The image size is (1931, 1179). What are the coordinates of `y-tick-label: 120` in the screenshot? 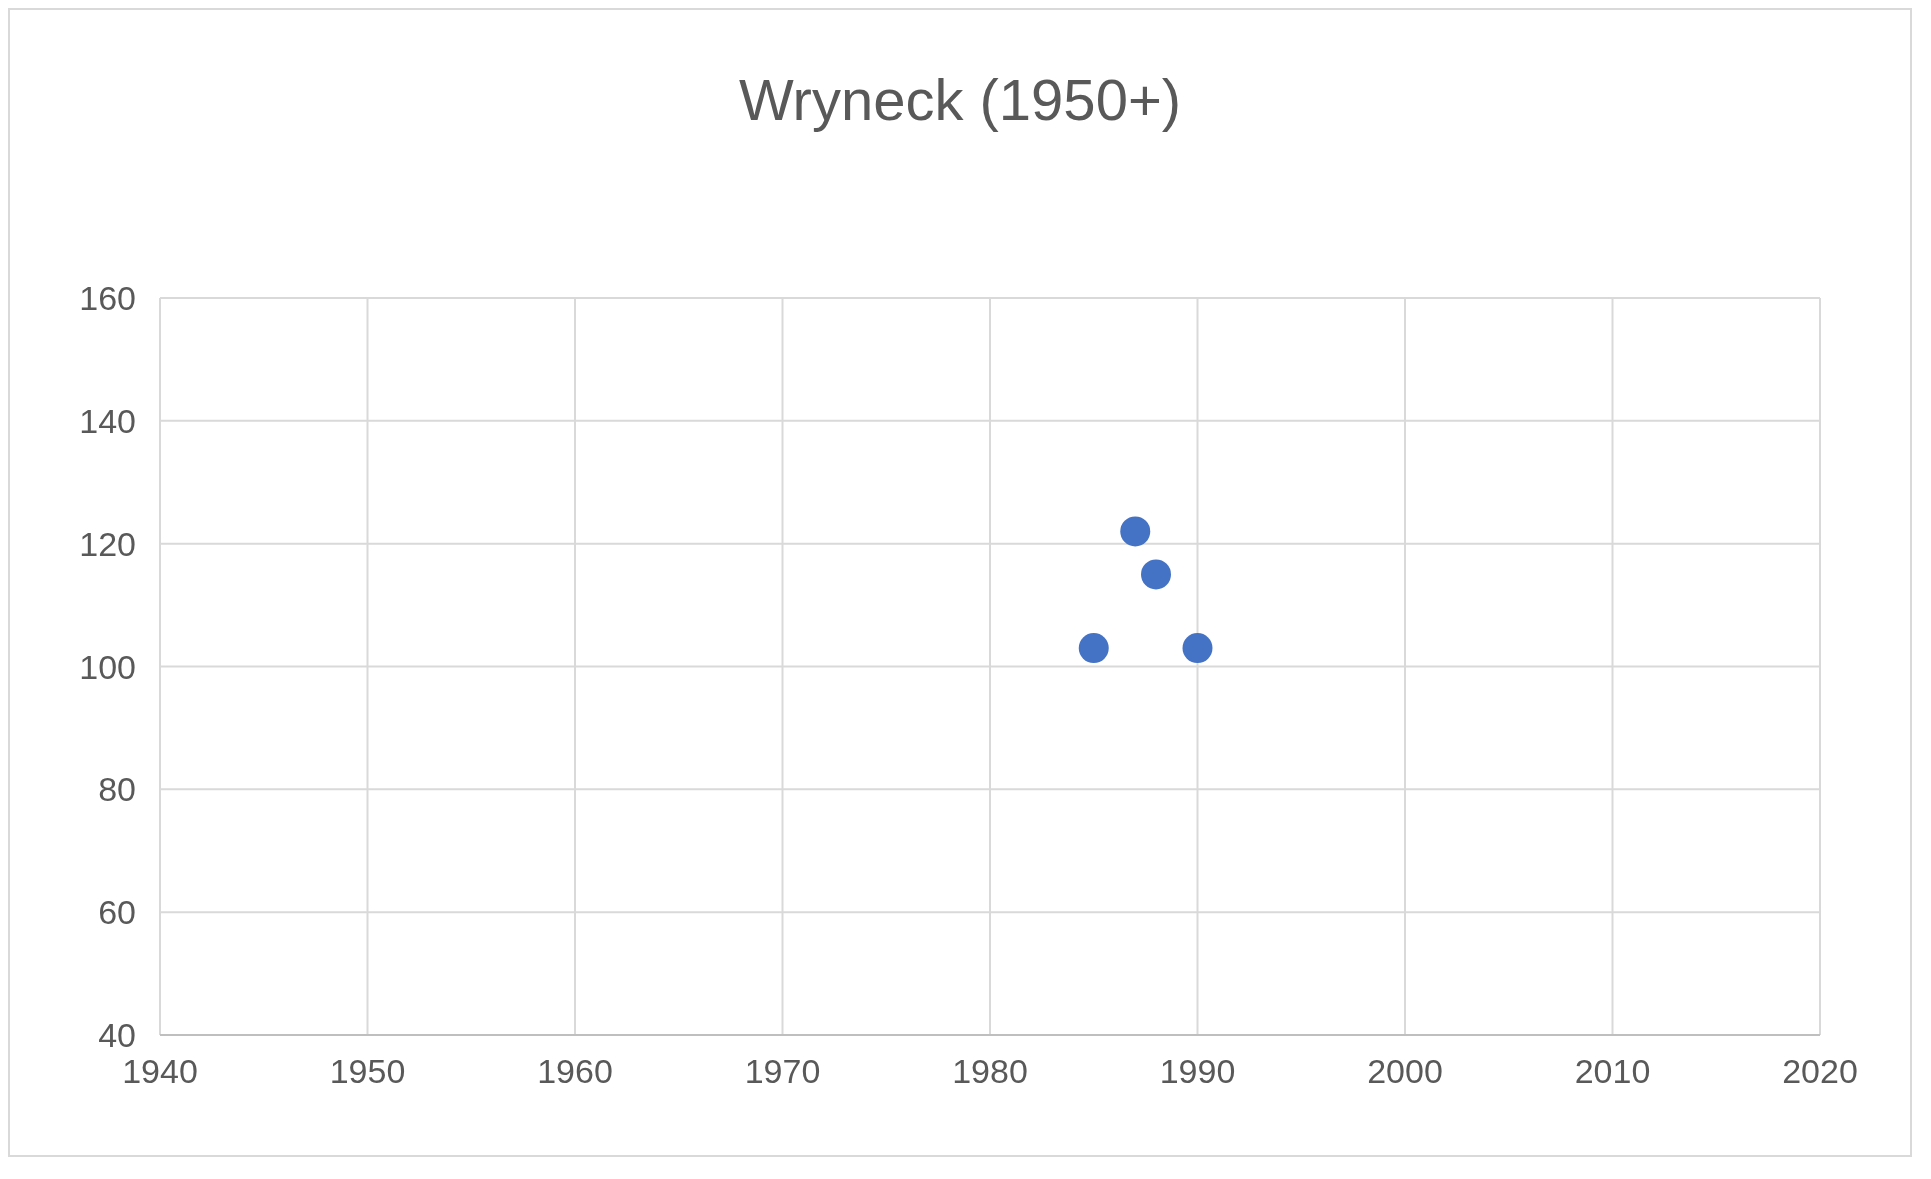 It's located at (107, 543).